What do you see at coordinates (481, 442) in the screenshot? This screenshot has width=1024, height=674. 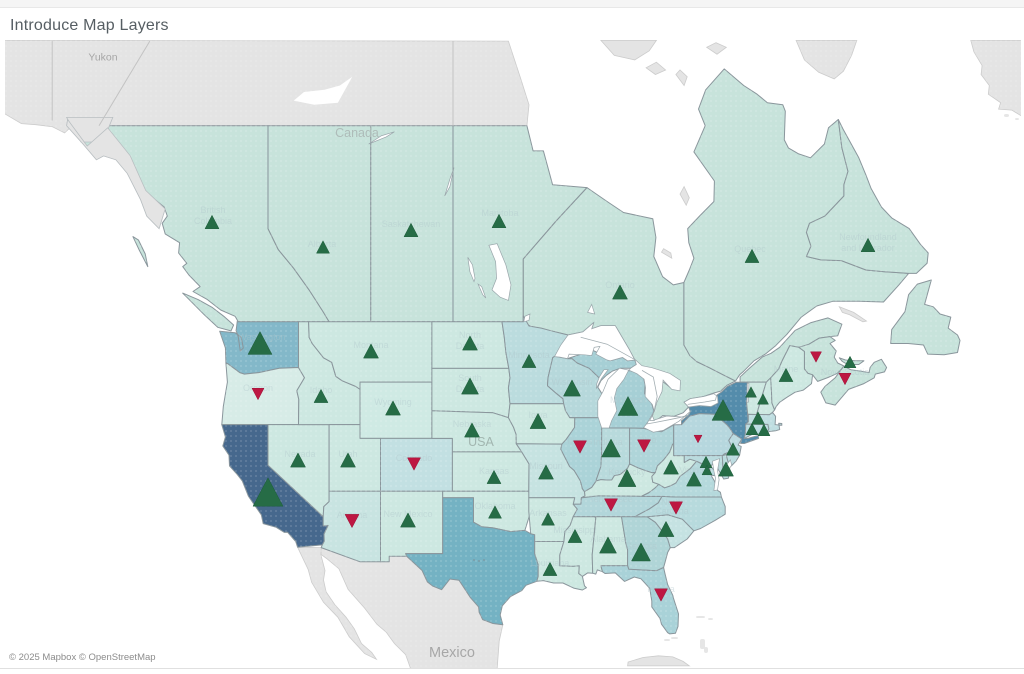 I see `svg-text: USA` at bounding box center [481, 442].